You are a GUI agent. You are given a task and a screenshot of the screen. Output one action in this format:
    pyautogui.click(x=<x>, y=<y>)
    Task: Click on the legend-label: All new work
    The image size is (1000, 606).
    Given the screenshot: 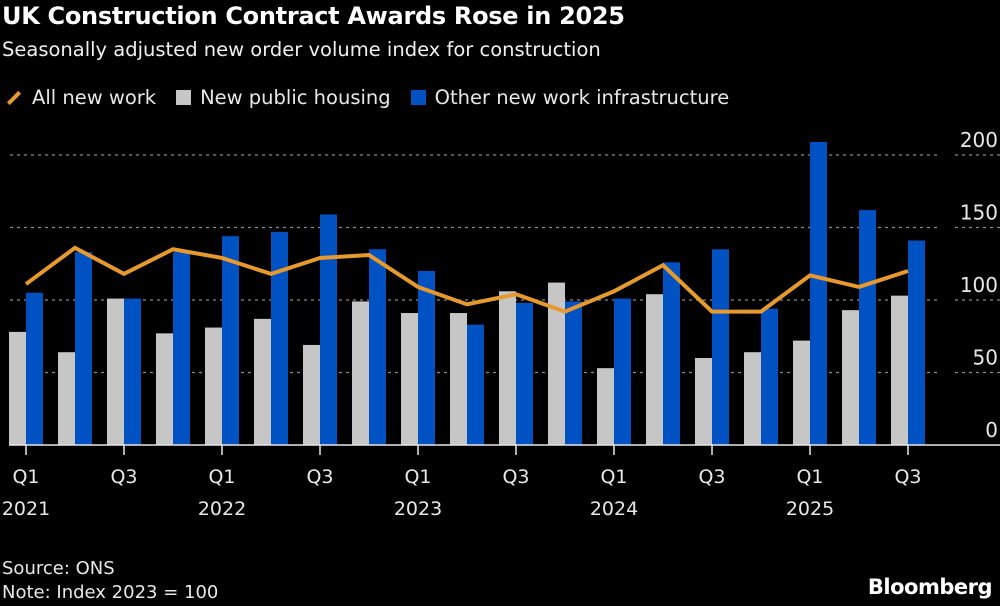 What is the action you would take?
    pyautogui.click(x=94, y=97)
    